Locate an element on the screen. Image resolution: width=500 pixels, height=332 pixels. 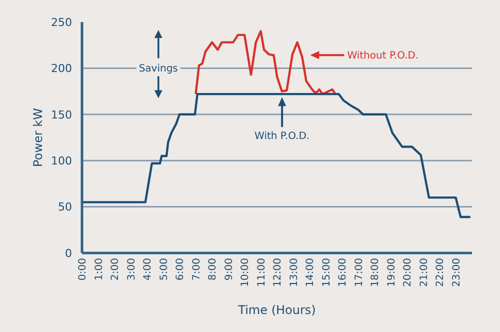
x-tick-label: 11:00 is located at coordinates (262, 272).